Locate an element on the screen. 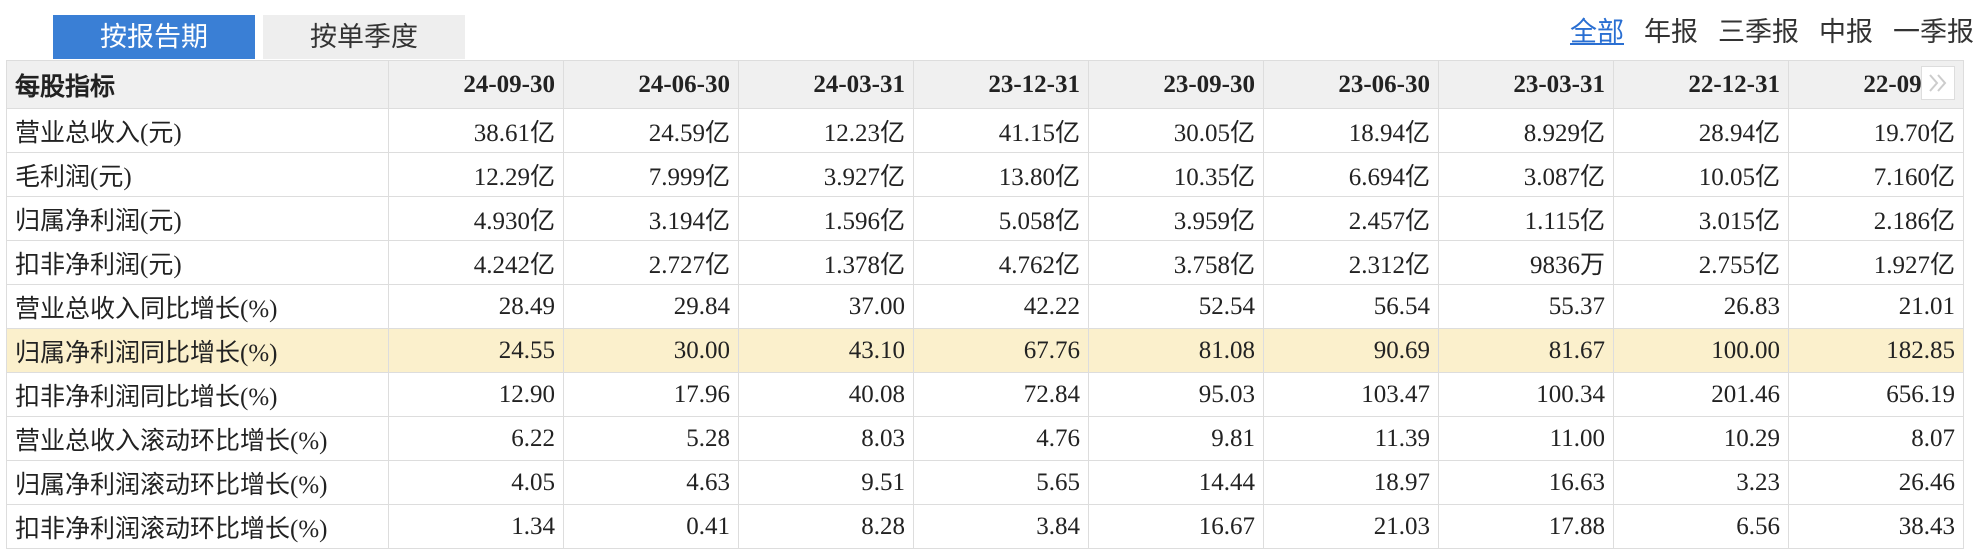  header-cell: 23-12-31 is located at coordinates (1001, 84).